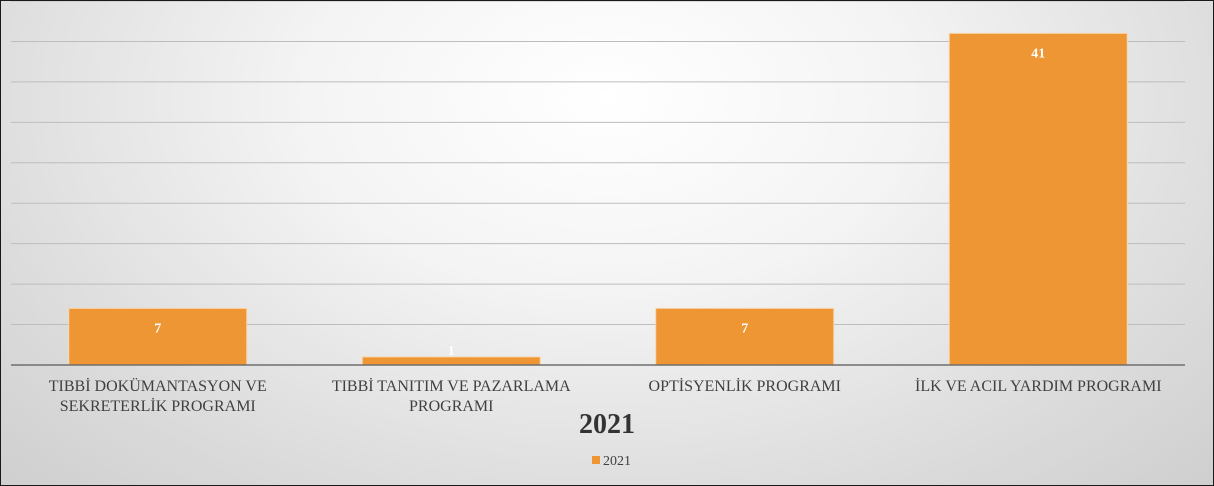 Image resolution: width=1214 pixels, height=486 pixels. I want to click on legend: 2021, so click(611, 461).